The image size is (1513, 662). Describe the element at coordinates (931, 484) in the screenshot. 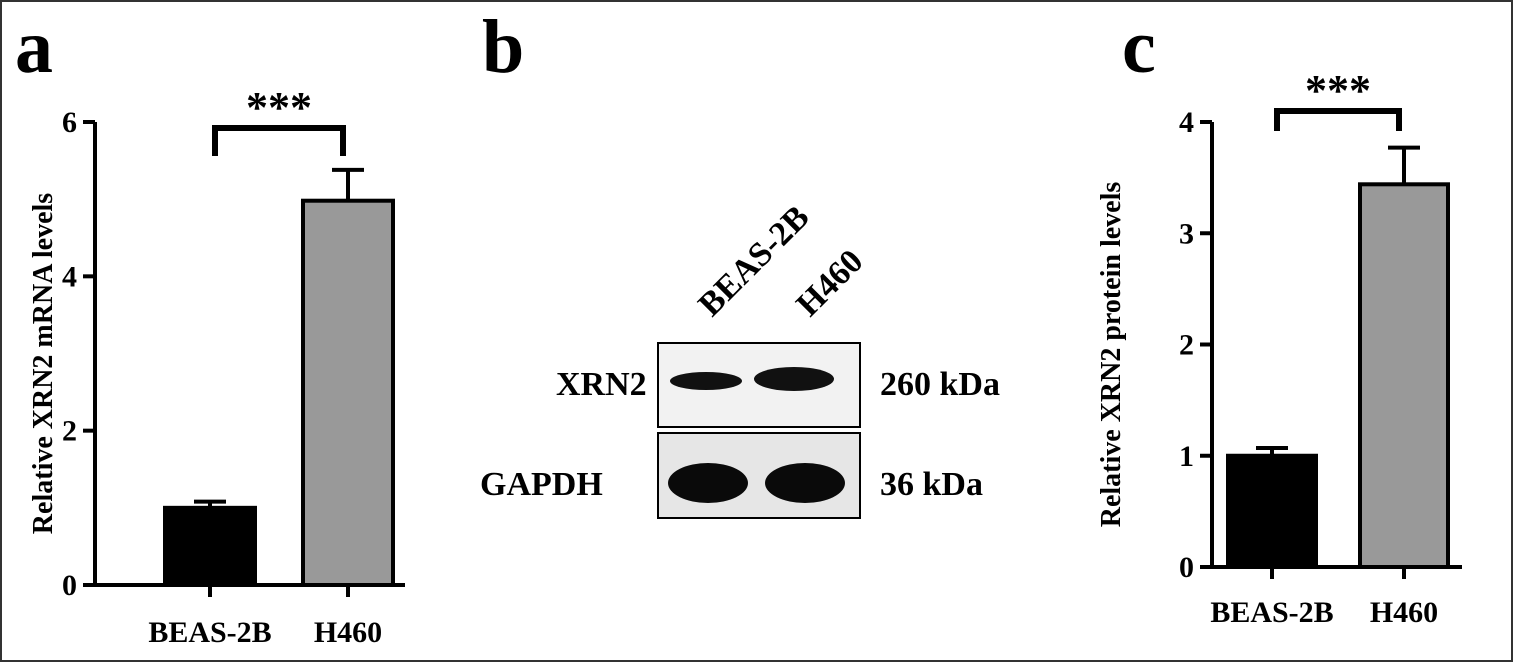

I see `size-label: 36 kDa` at that location.